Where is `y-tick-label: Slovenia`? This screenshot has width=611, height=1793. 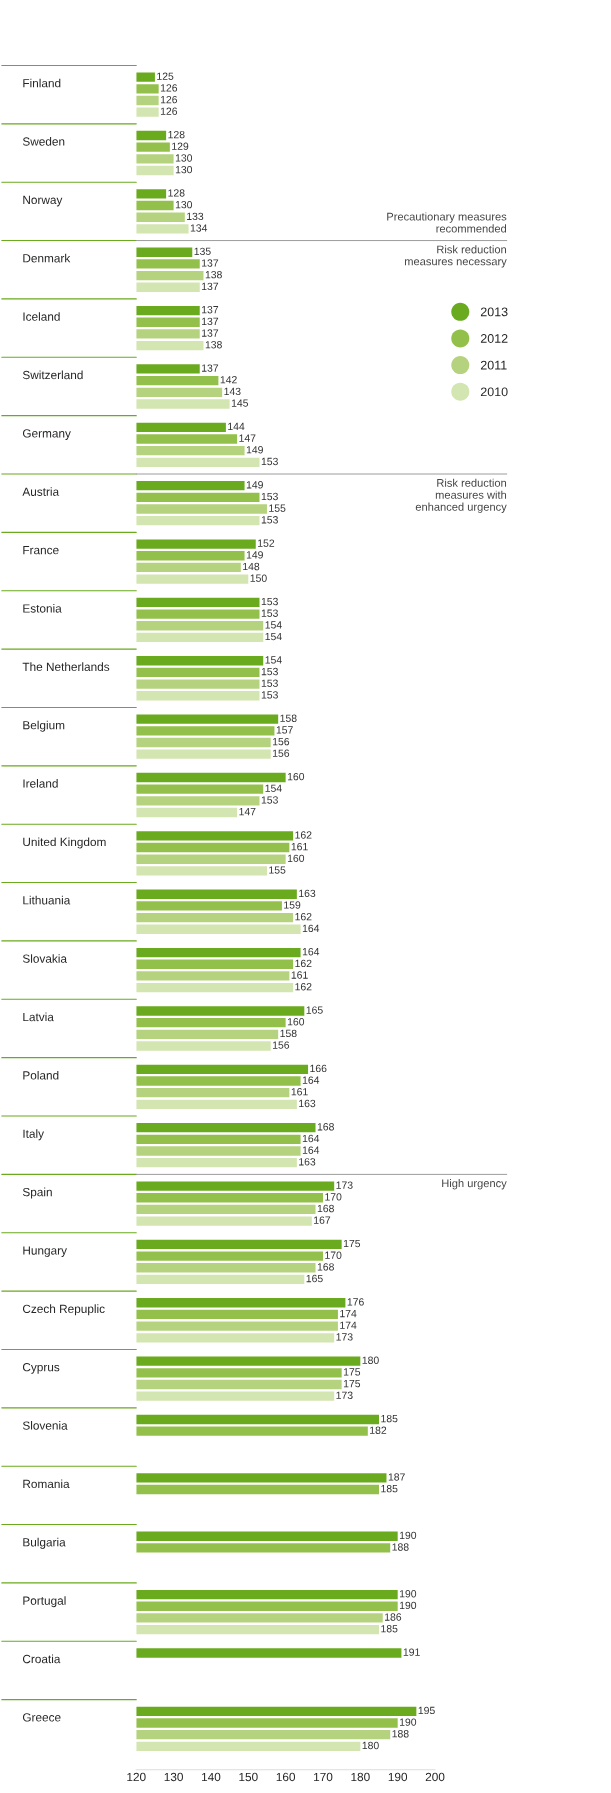
y-tick-label: Slovenia is located at coordinates (45, 1425).